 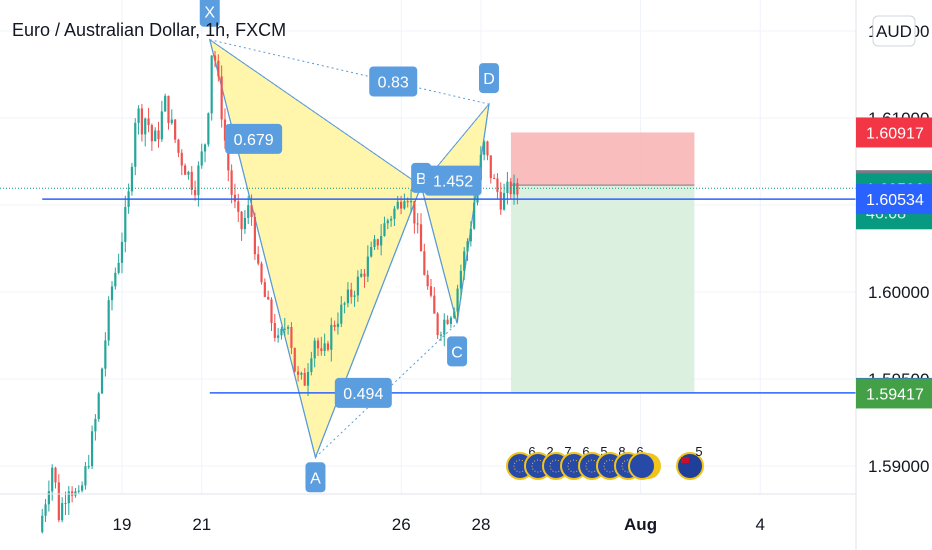 What do you see at coordinates (602, 289) in the screenshot?
I see `take-profit-zone` at bounding box center [602, 289].